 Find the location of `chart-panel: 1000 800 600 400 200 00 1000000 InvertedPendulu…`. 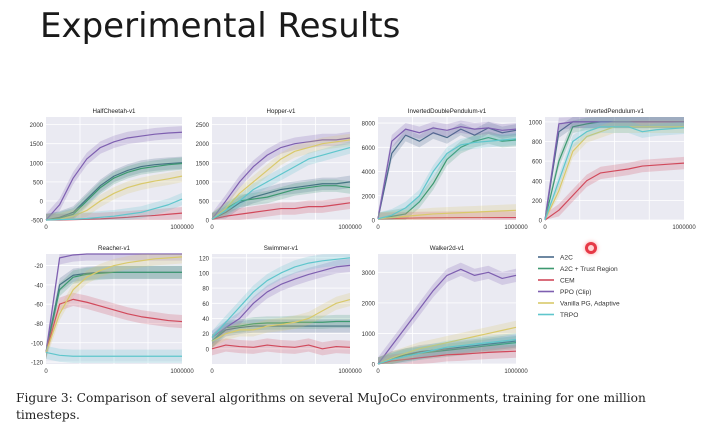

chart-panel: 1000 800 600 400 200 00 1000000 InvertedPendulu… is located at coordinates (613, 169).